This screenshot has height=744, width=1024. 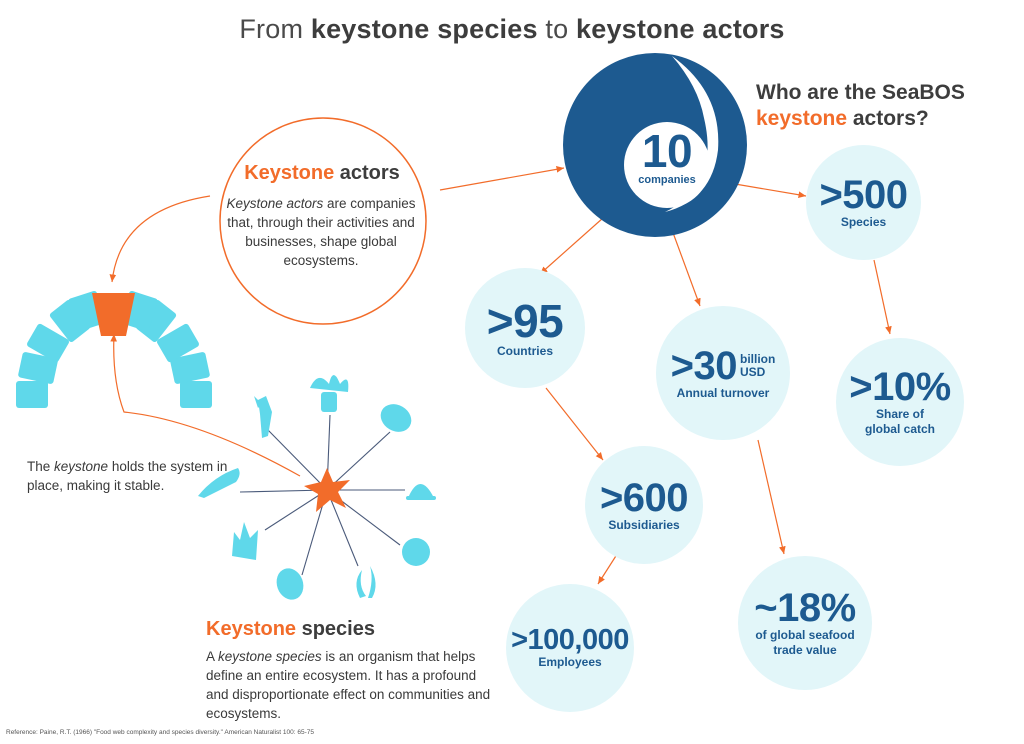 I want to click on keystone-actors-heading: Keystone actors, so click(x=322, y=173).